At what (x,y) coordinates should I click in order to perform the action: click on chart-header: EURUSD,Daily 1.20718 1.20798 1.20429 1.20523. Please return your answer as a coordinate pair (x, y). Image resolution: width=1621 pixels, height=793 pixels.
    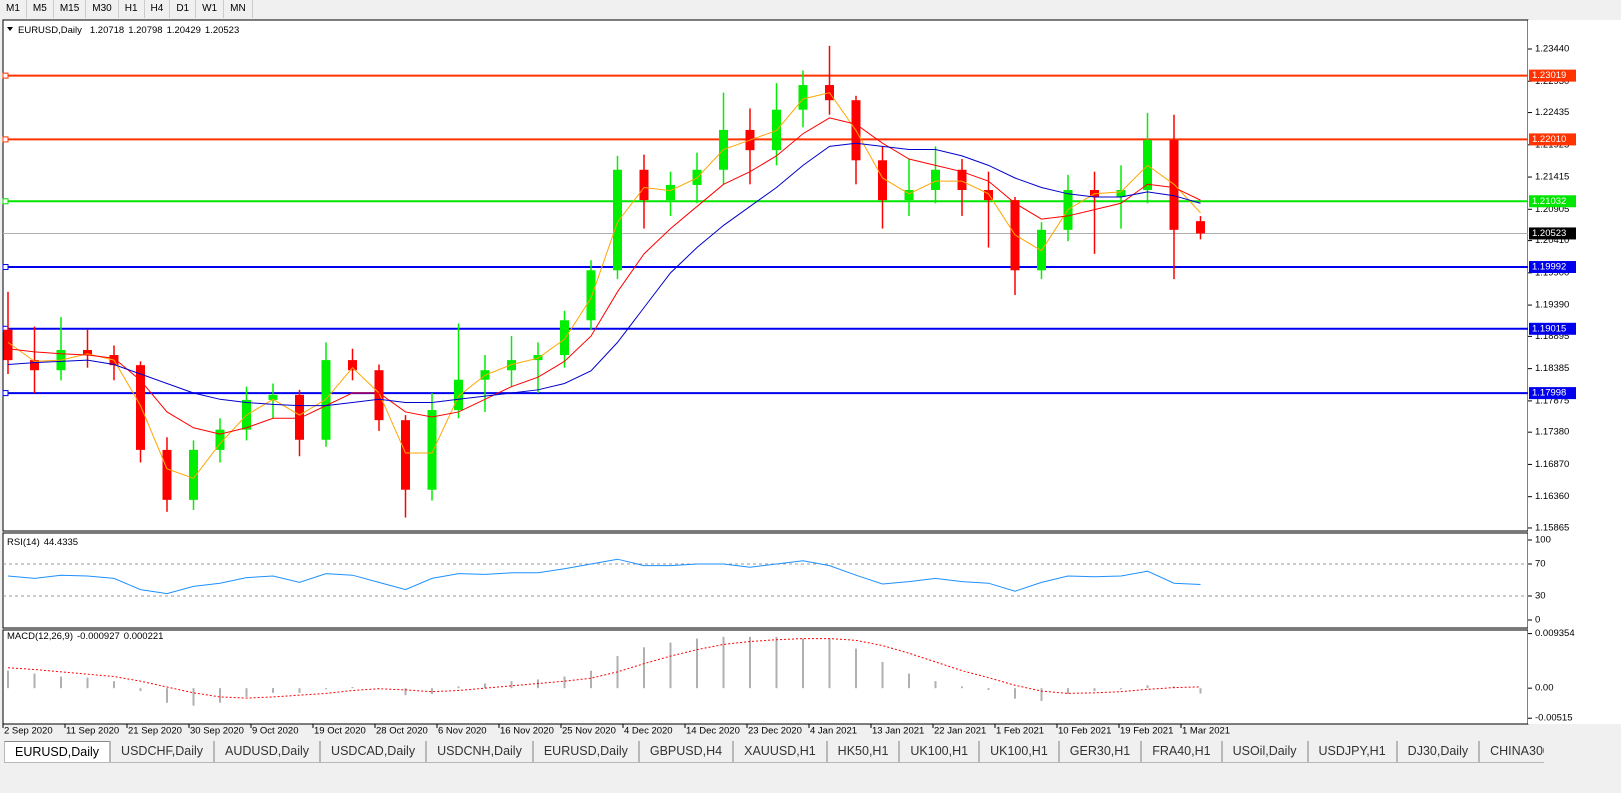
    Looking at the image, I should click on (128, 30).